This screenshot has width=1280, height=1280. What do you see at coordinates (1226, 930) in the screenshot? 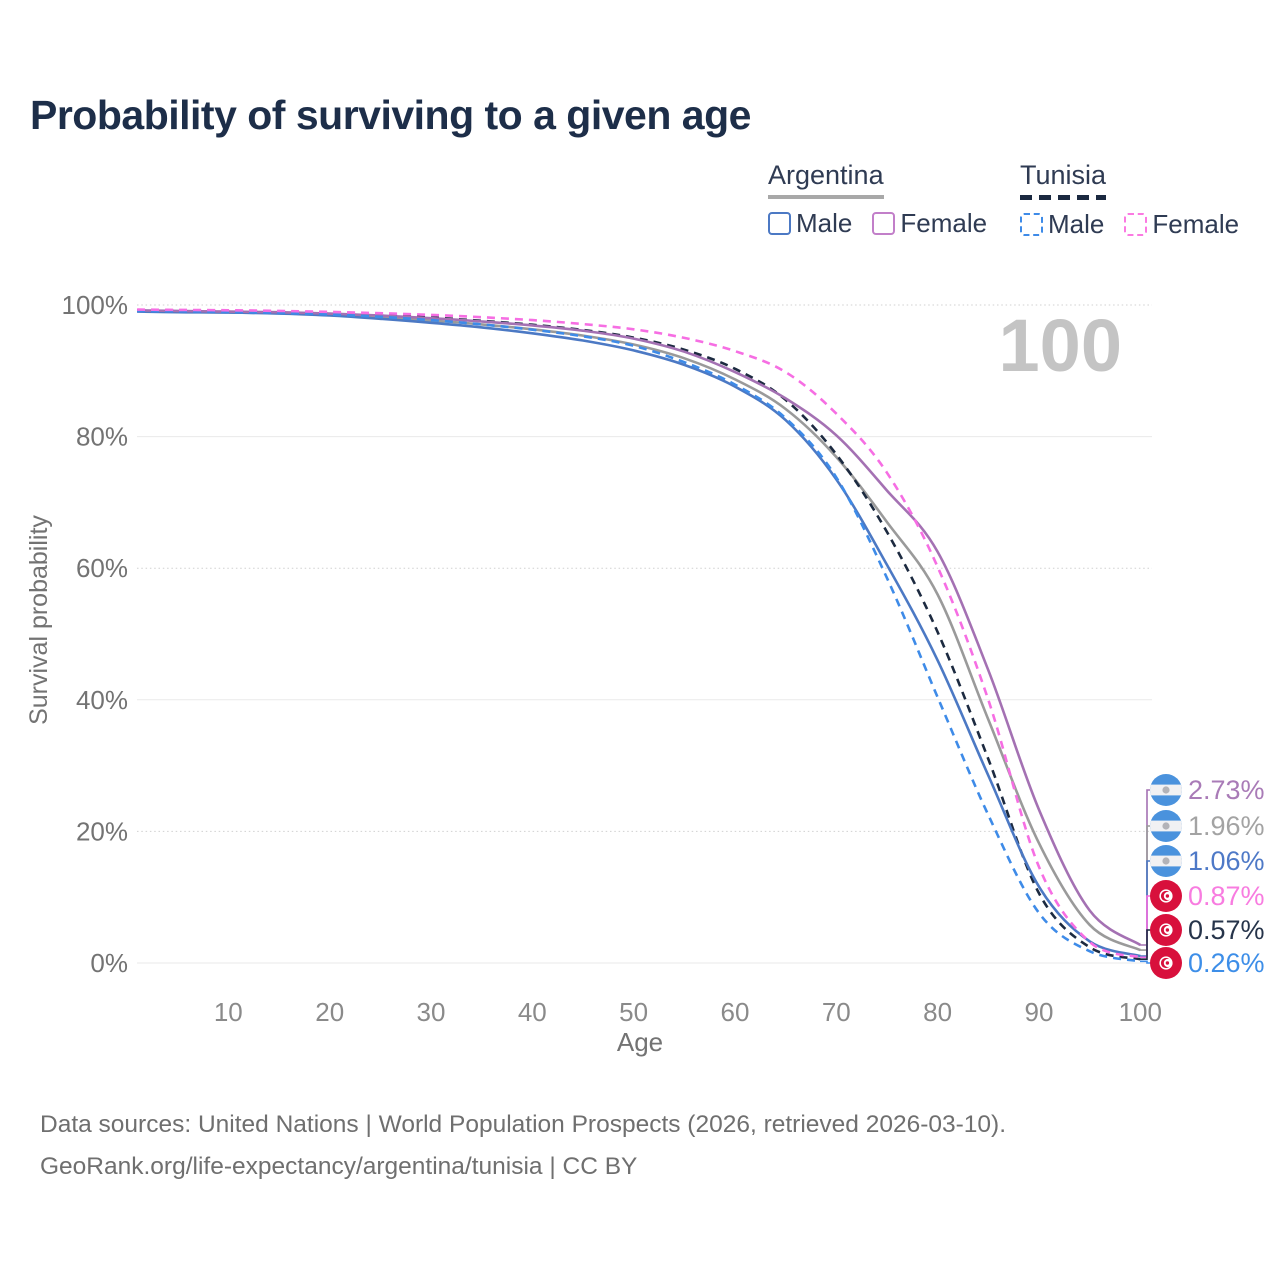
I see `end-label-tunisia_both: 0.57%` at bounding box center [1226, 930].